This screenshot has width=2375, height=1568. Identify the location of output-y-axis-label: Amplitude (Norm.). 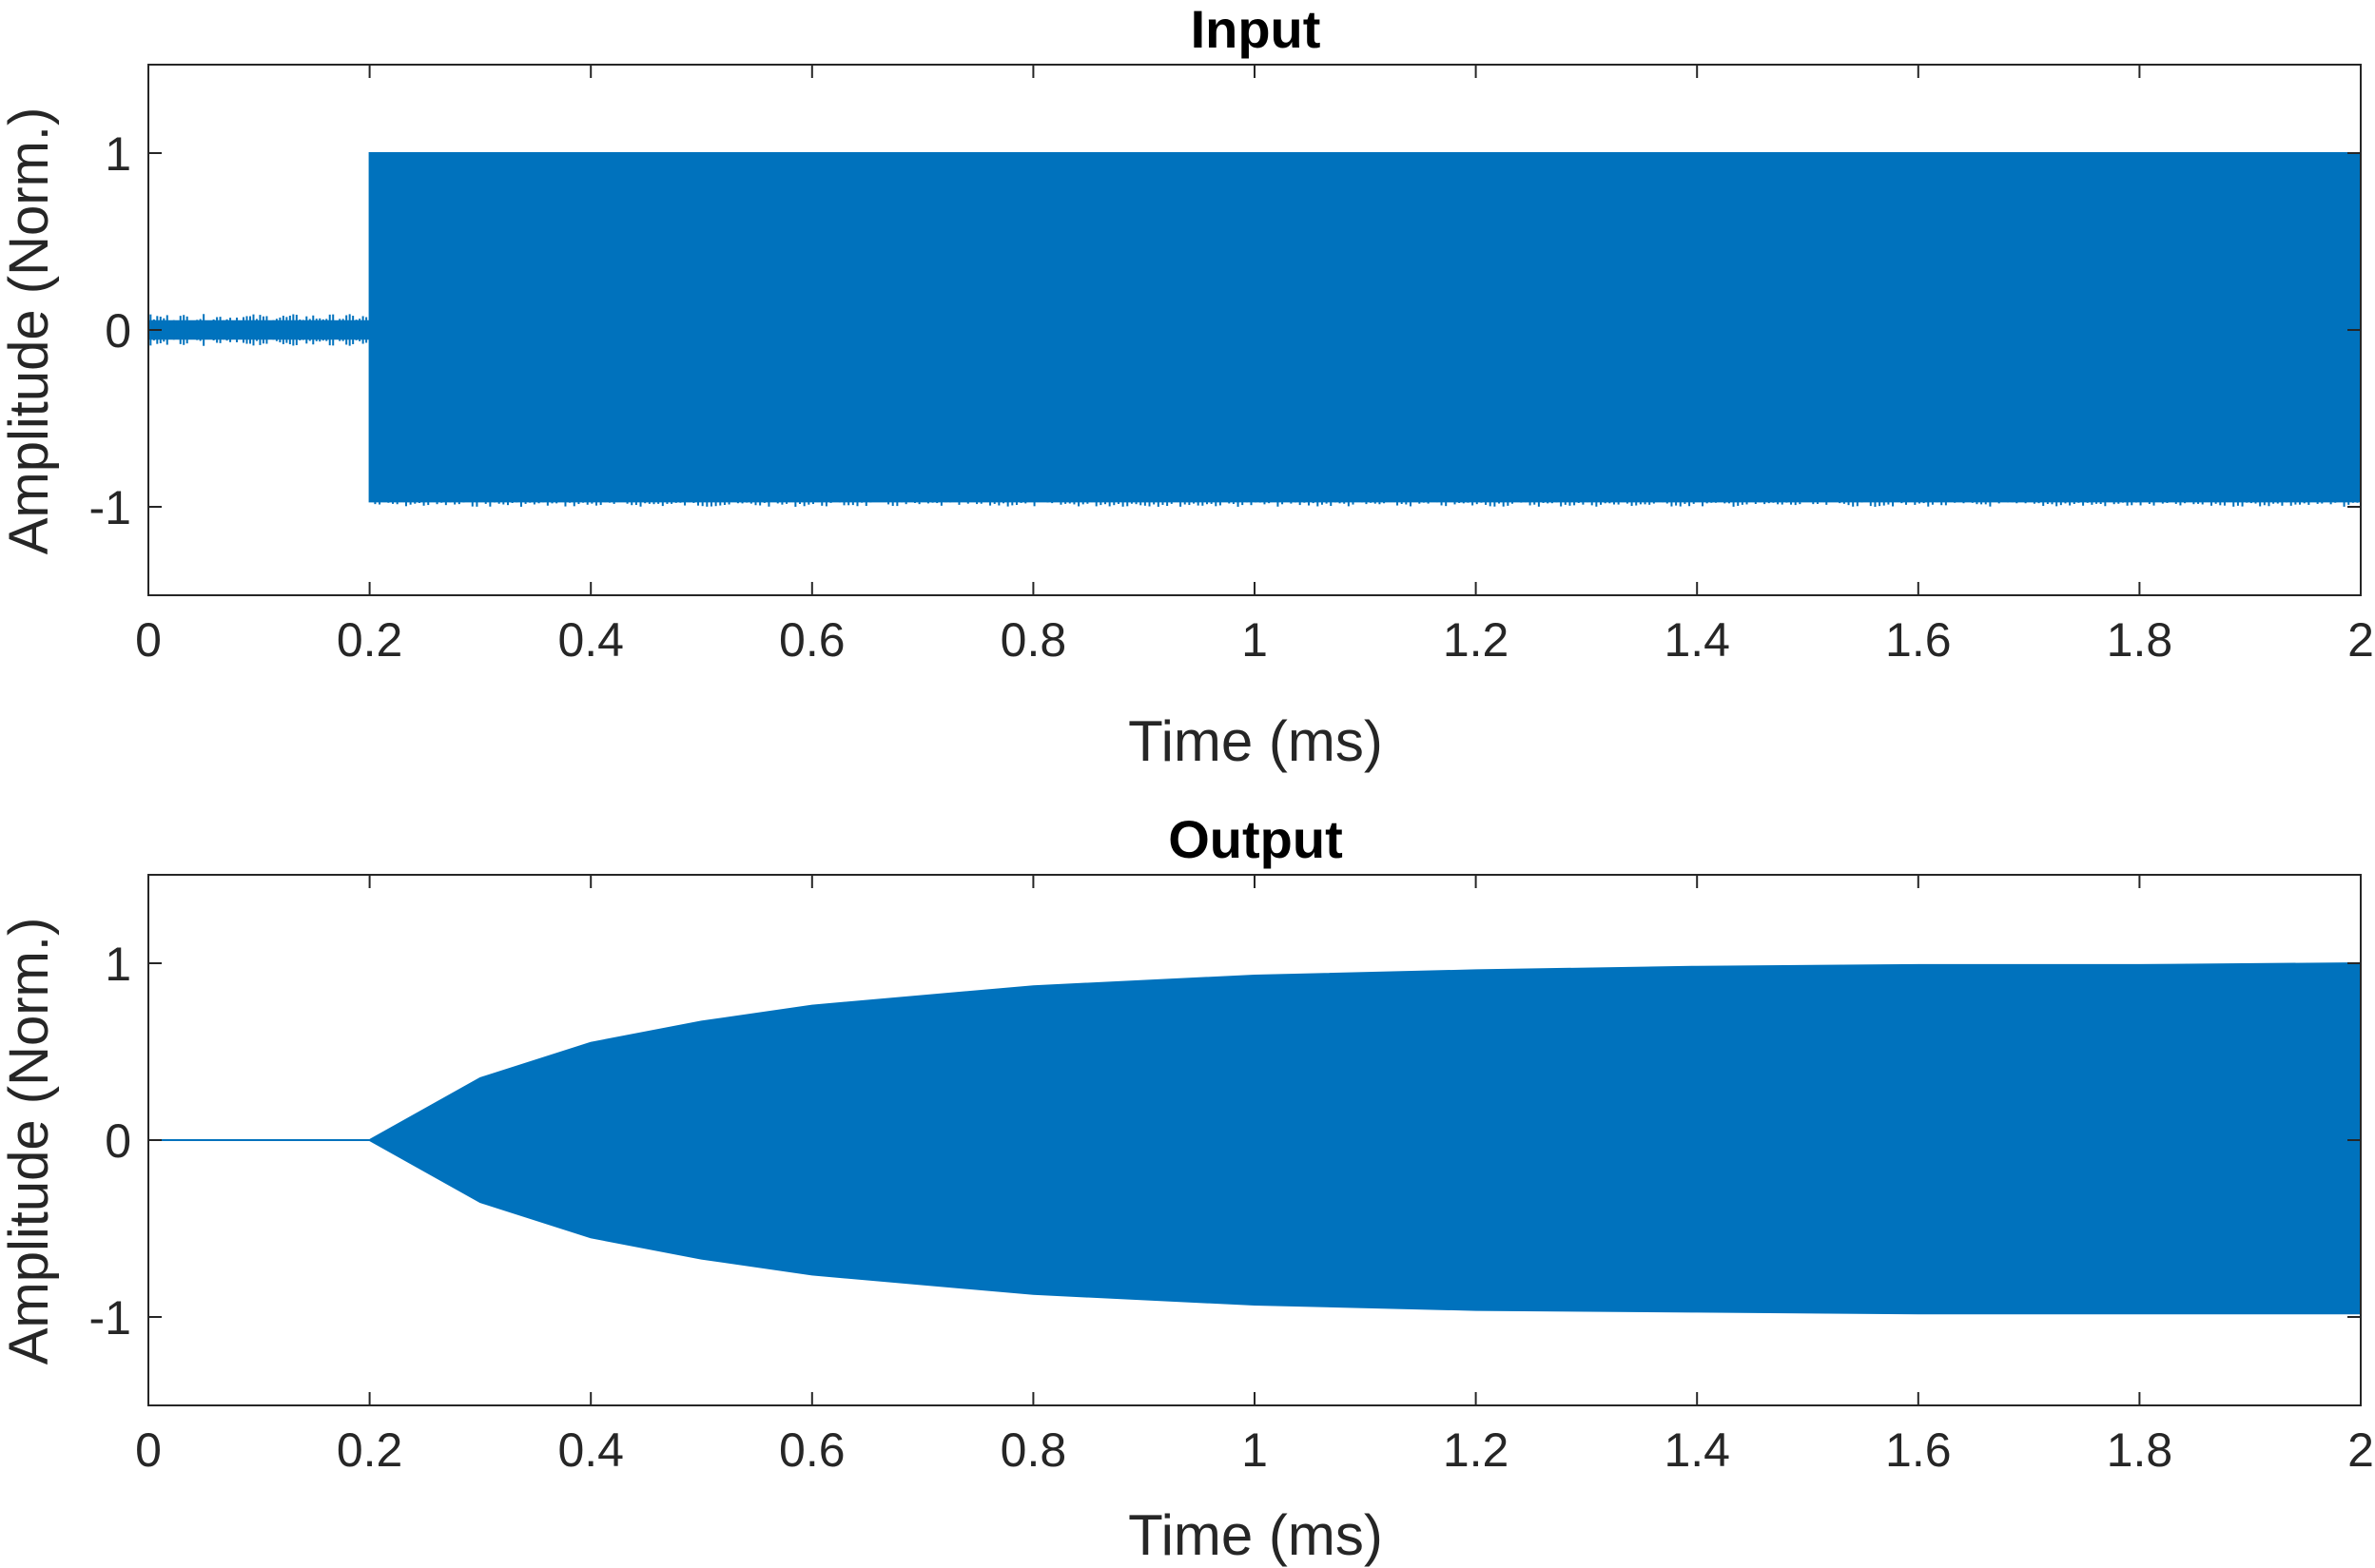
(30, 1141).